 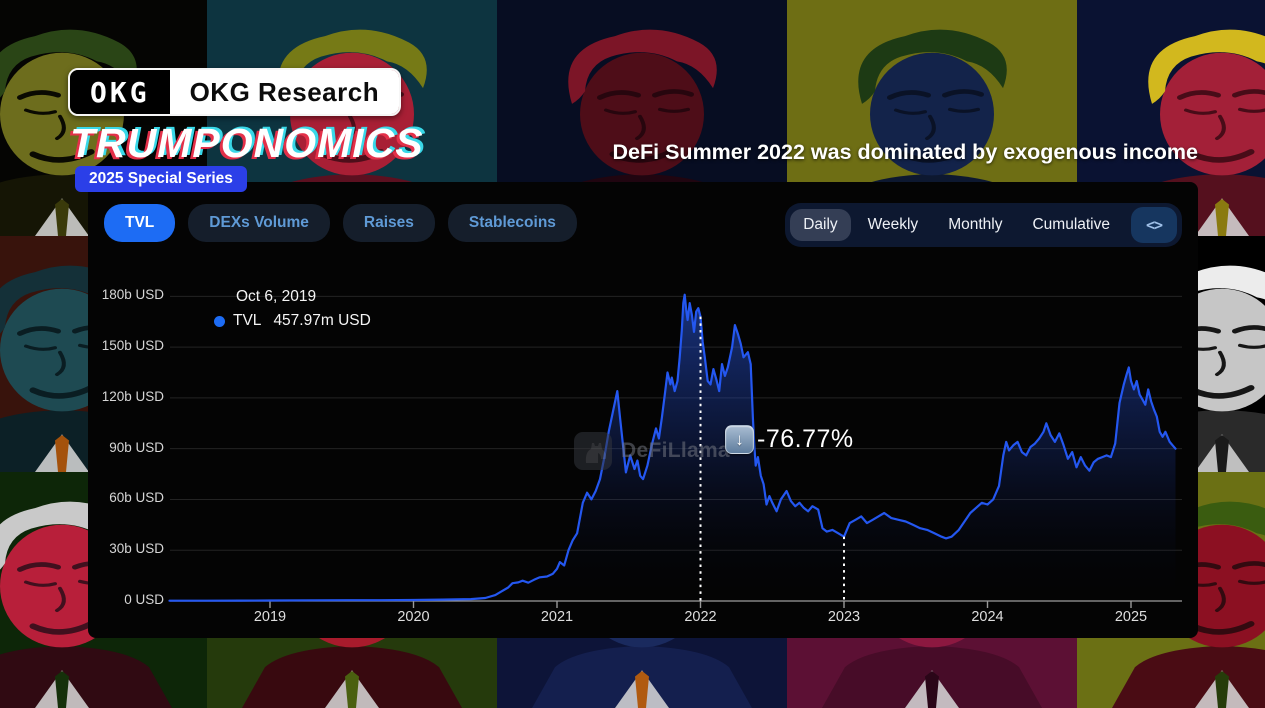 I want to click on x-axis-label: 2021, so click(x=557, y=617).